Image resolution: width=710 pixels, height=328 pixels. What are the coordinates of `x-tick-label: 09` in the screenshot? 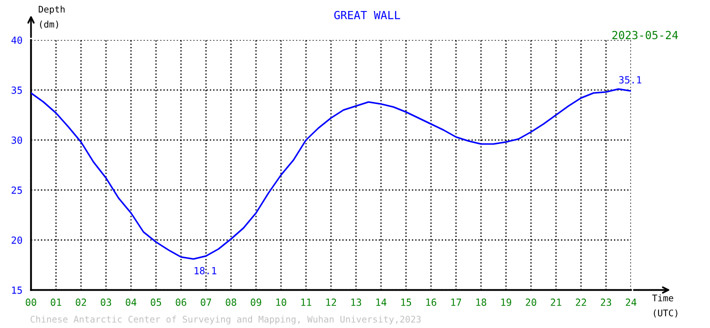 It's located at (256, 302).